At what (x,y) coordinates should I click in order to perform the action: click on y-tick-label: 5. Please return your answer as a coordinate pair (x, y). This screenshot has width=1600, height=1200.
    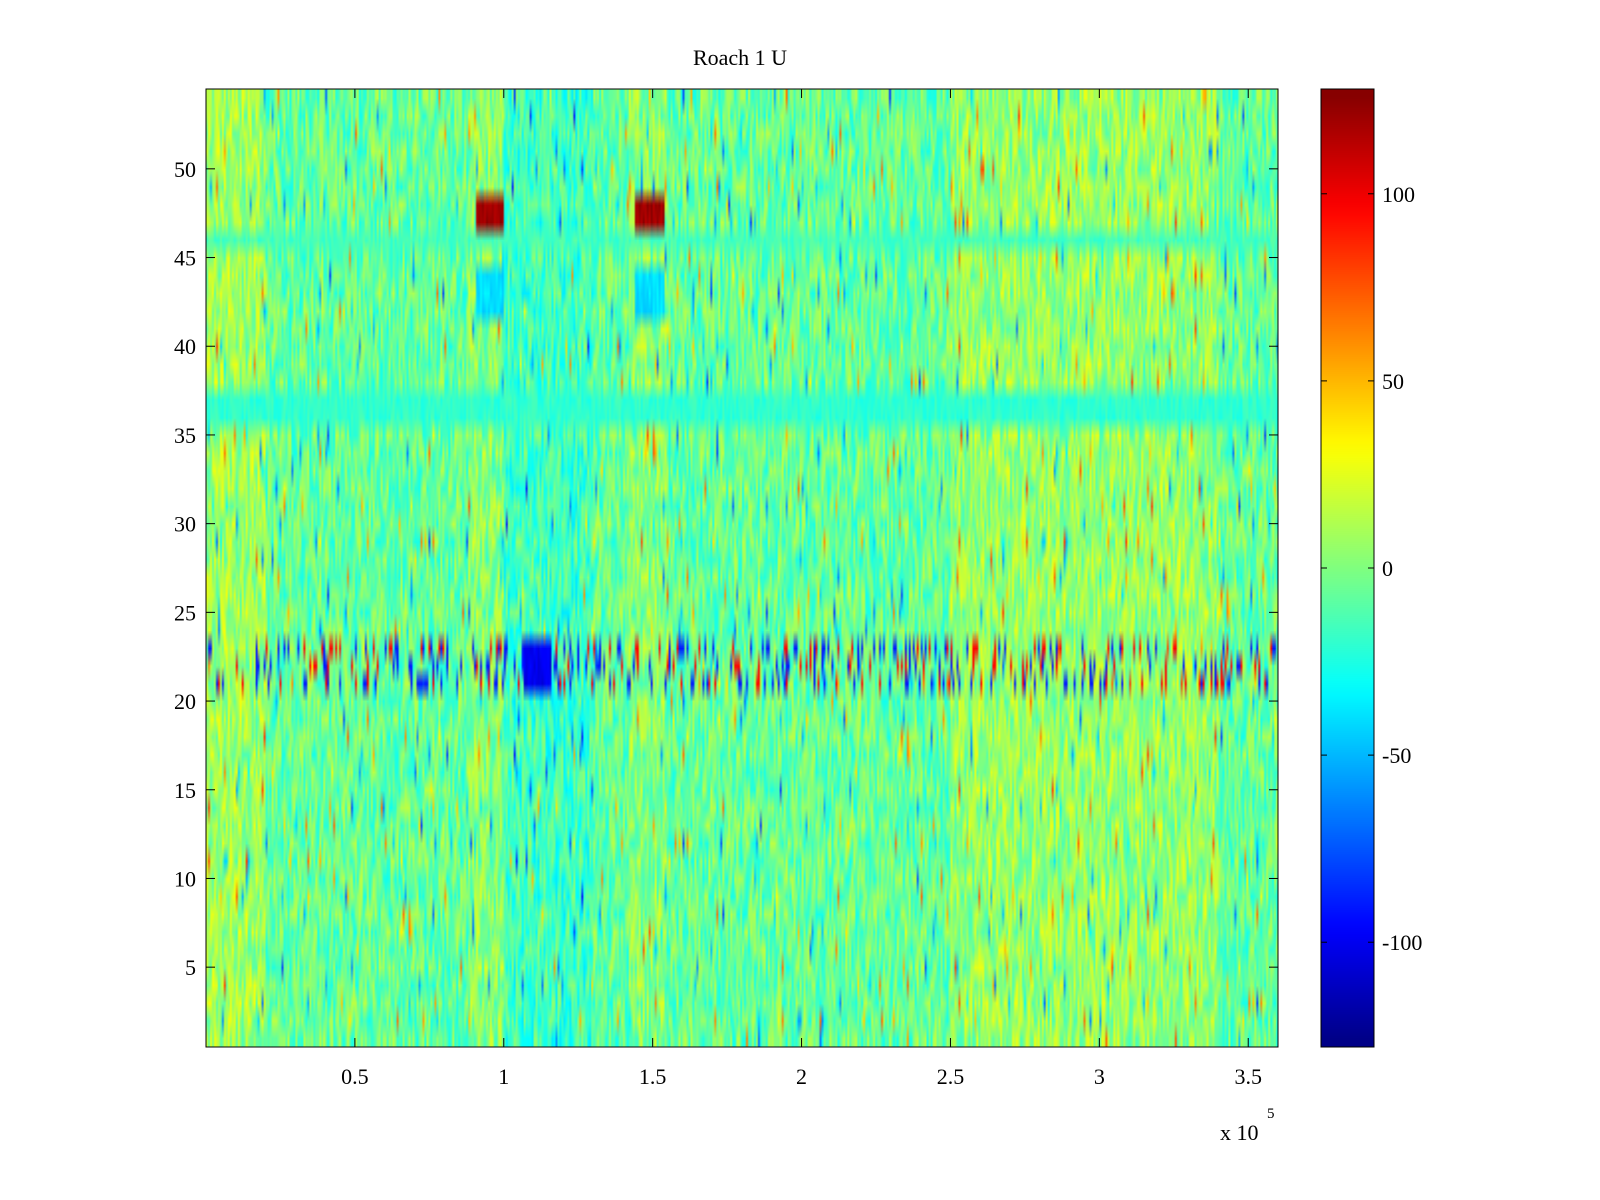
    Looking at the image, I should click on (190, 967).